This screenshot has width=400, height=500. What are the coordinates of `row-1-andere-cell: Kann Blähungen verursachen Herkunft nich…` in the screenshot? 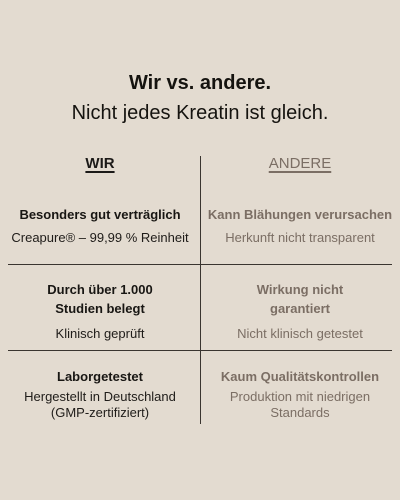 It's located at (300, 225).